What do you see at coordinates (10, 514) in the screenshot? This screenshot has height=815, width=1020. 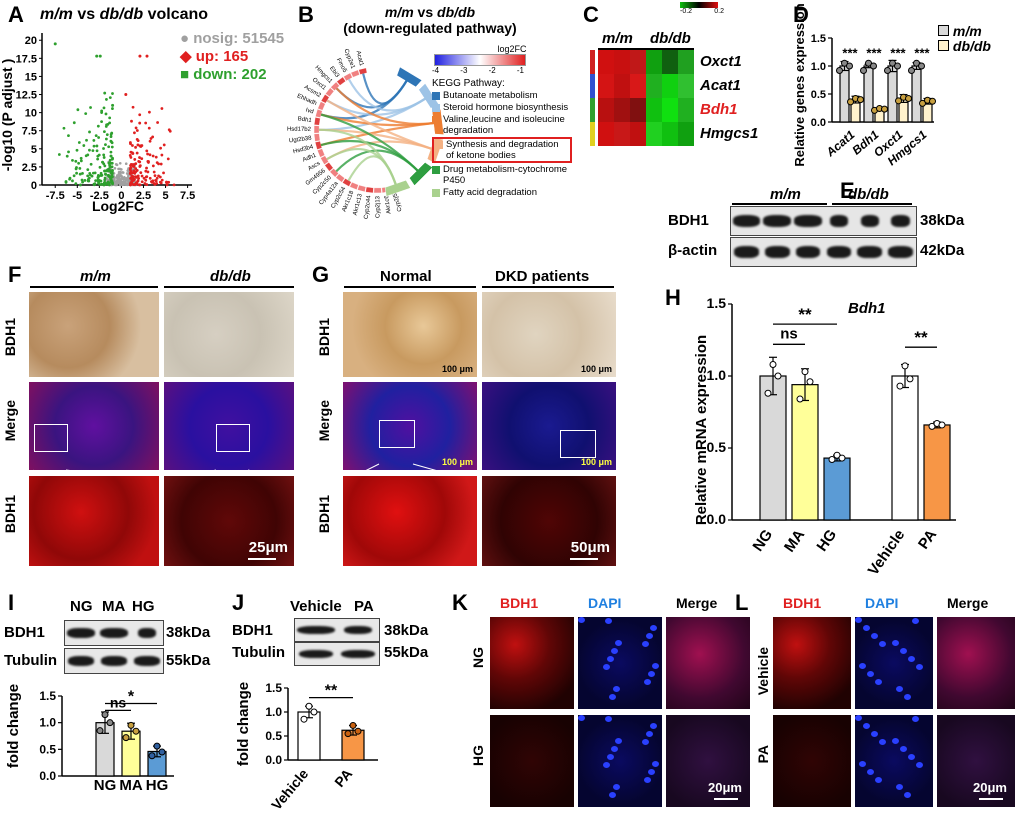 I see `f-row-3: BDH1` at bounding box center [10, 514].